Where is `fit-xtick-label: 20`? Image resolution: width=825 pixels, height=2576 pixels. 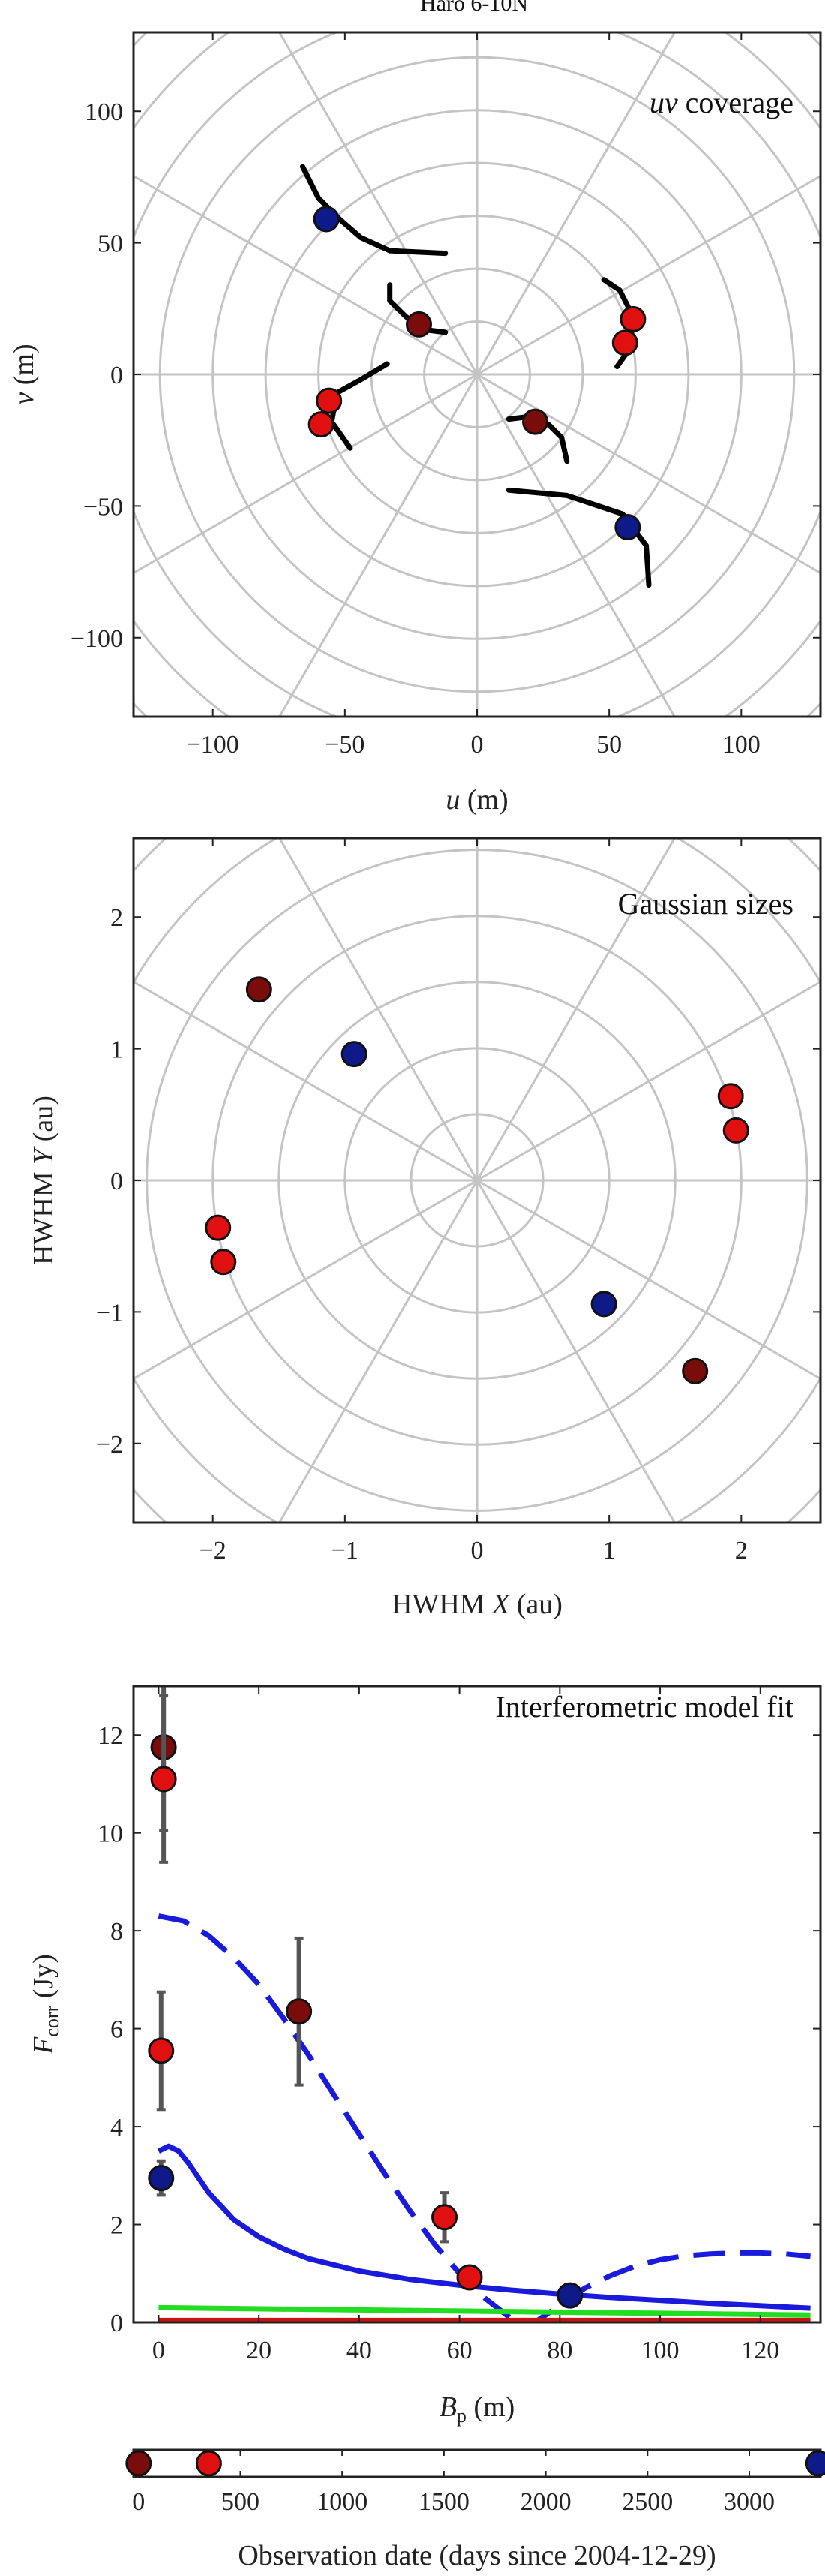
fit-xtick-label: 20 is located at coordinates (259, 2350).